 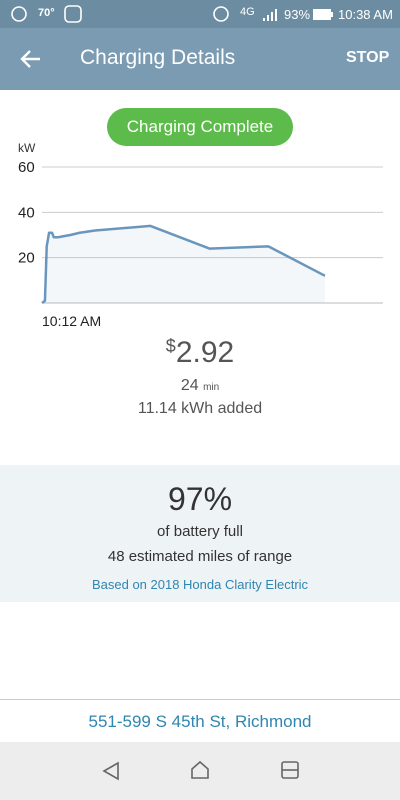 What do you see at coordinates (26, 167) in the screenshot?
I see `y-tick-label: 60` at bounding box center [26, 167].